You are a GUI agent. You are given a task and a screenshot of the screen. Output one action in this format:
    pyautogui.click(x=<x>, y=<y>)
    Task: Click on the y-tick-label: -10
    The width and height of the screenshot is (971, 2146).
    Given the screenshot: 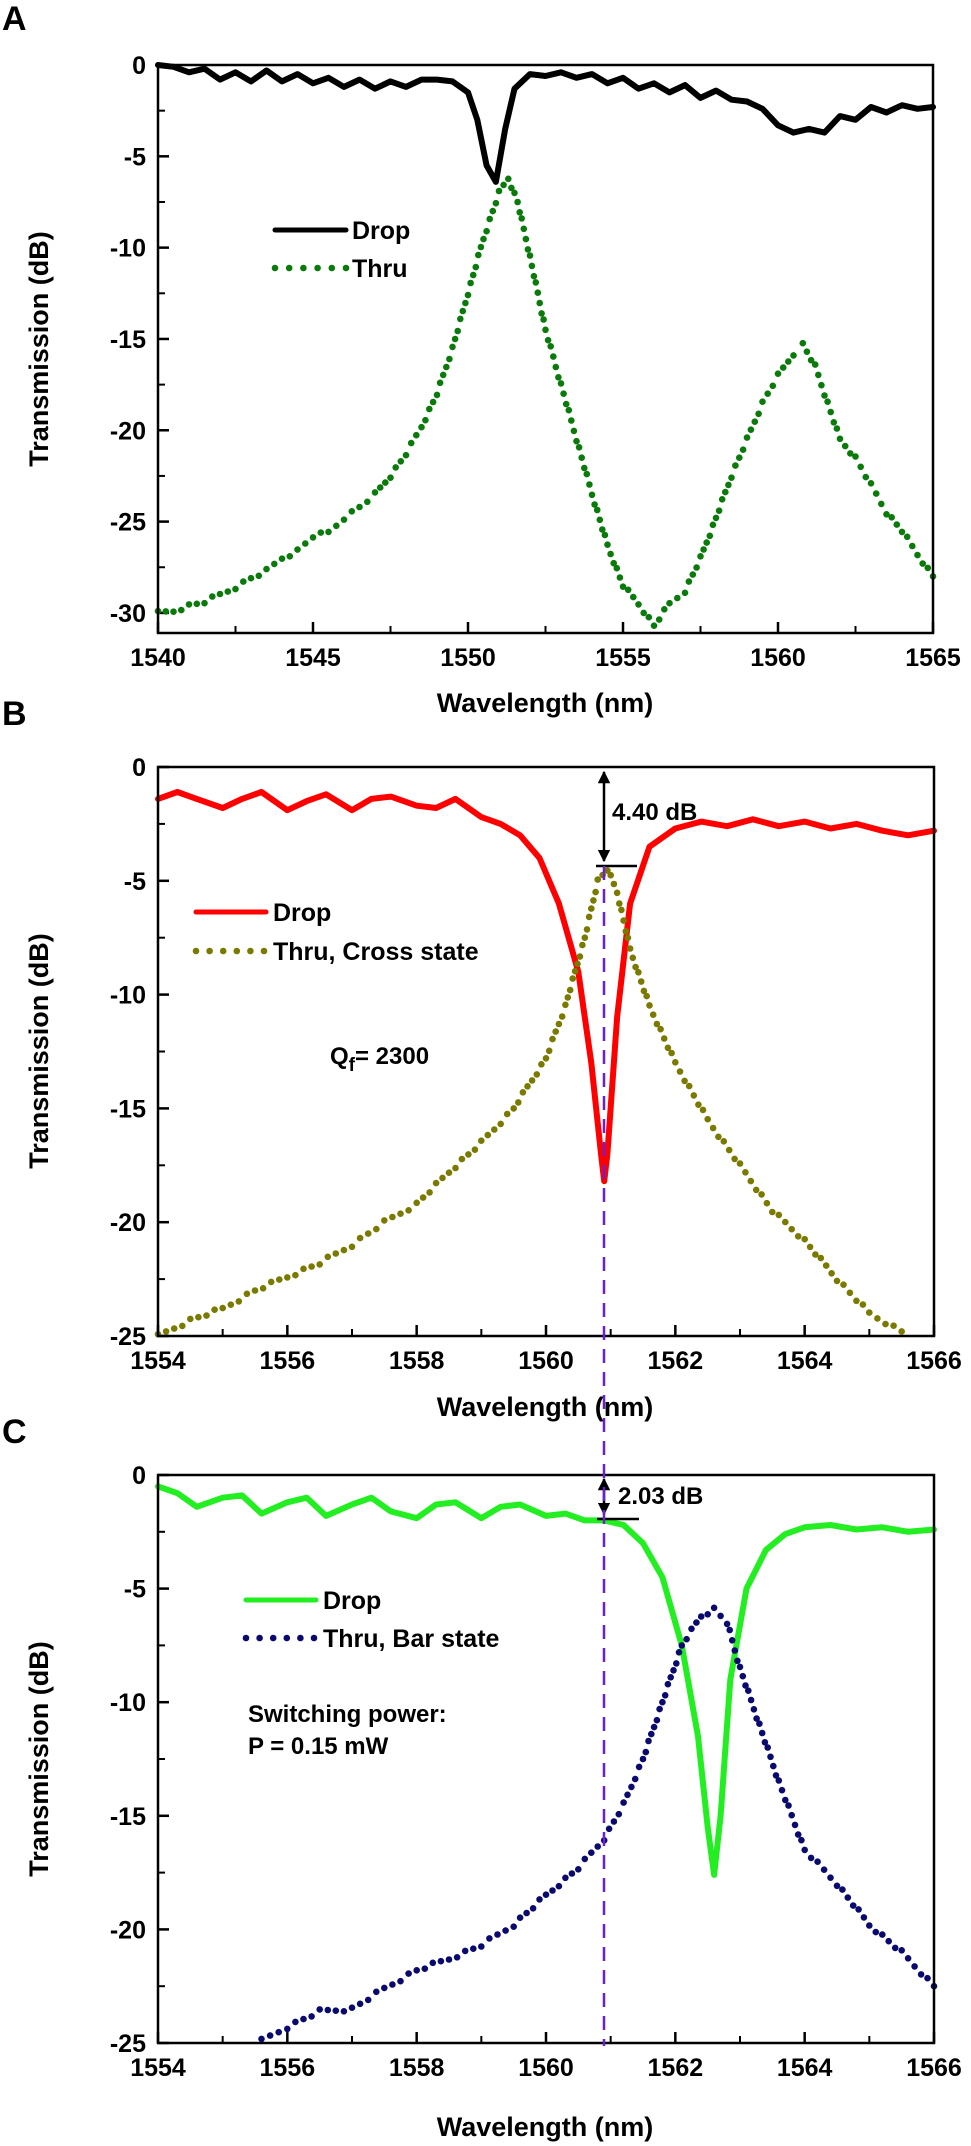 What is the action you would take?
    pyautogui.click(x=128, y=996)
    